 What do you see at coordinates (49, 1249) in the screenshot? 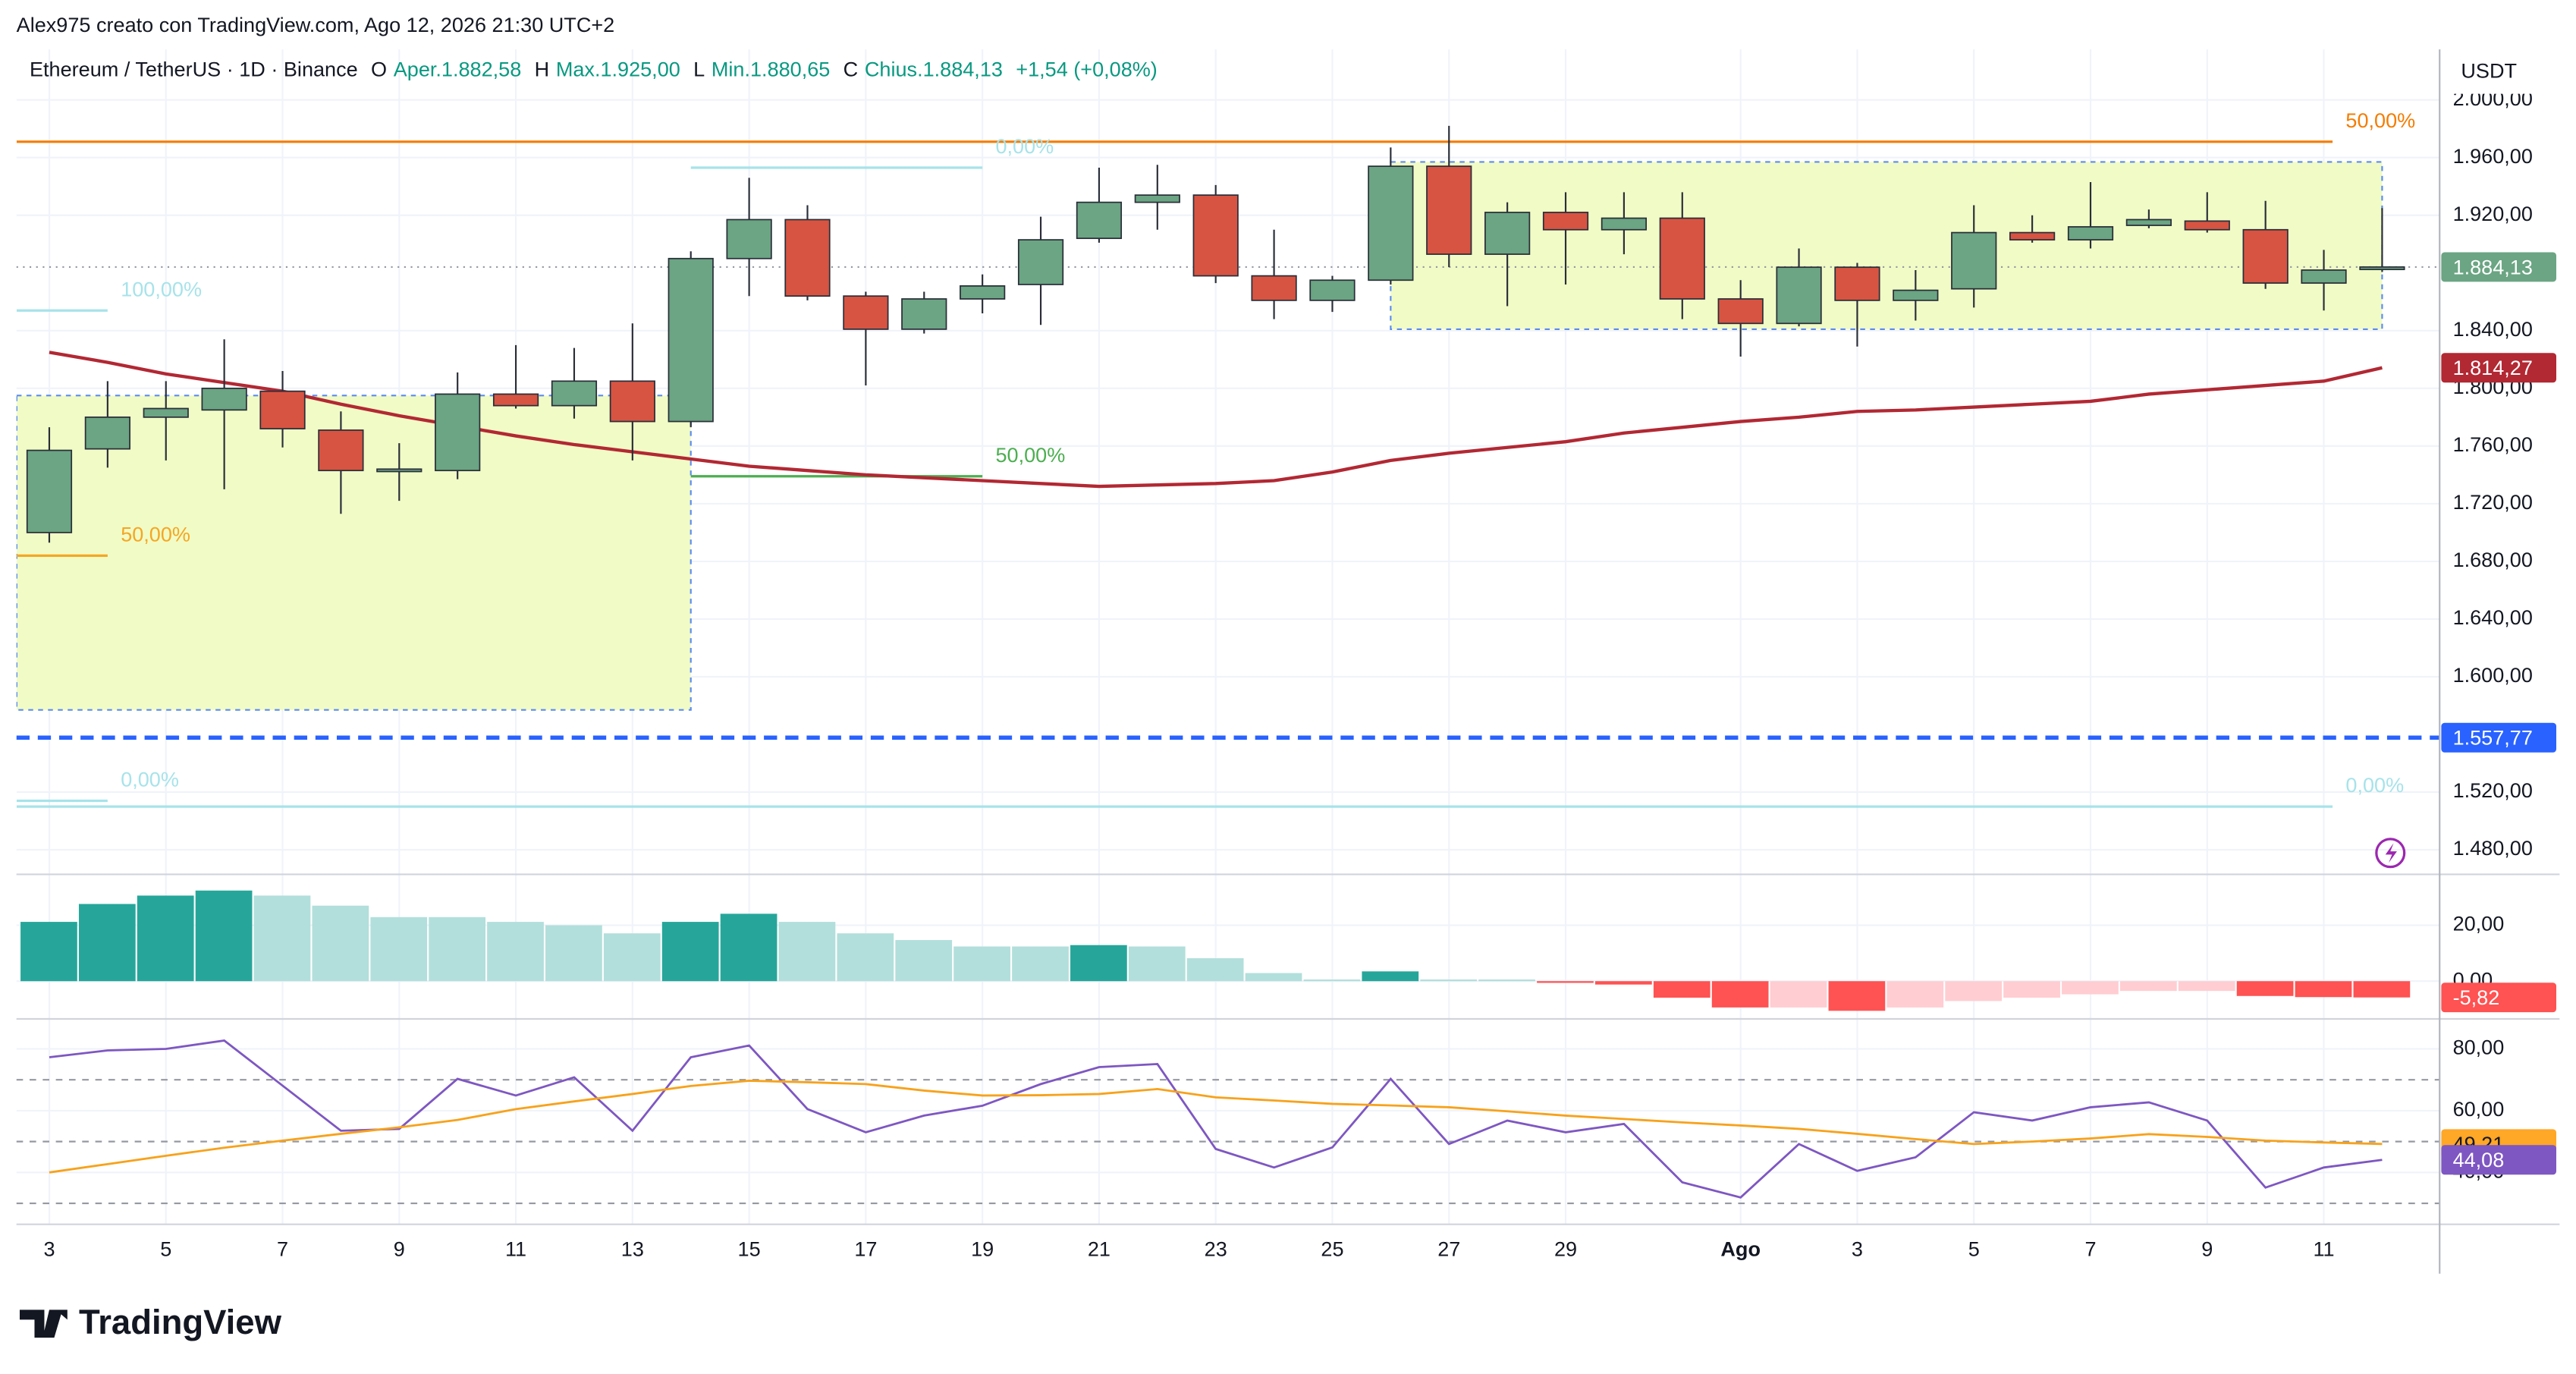
I see `x-tick-label: 3` at bounding box center [49, 1249].